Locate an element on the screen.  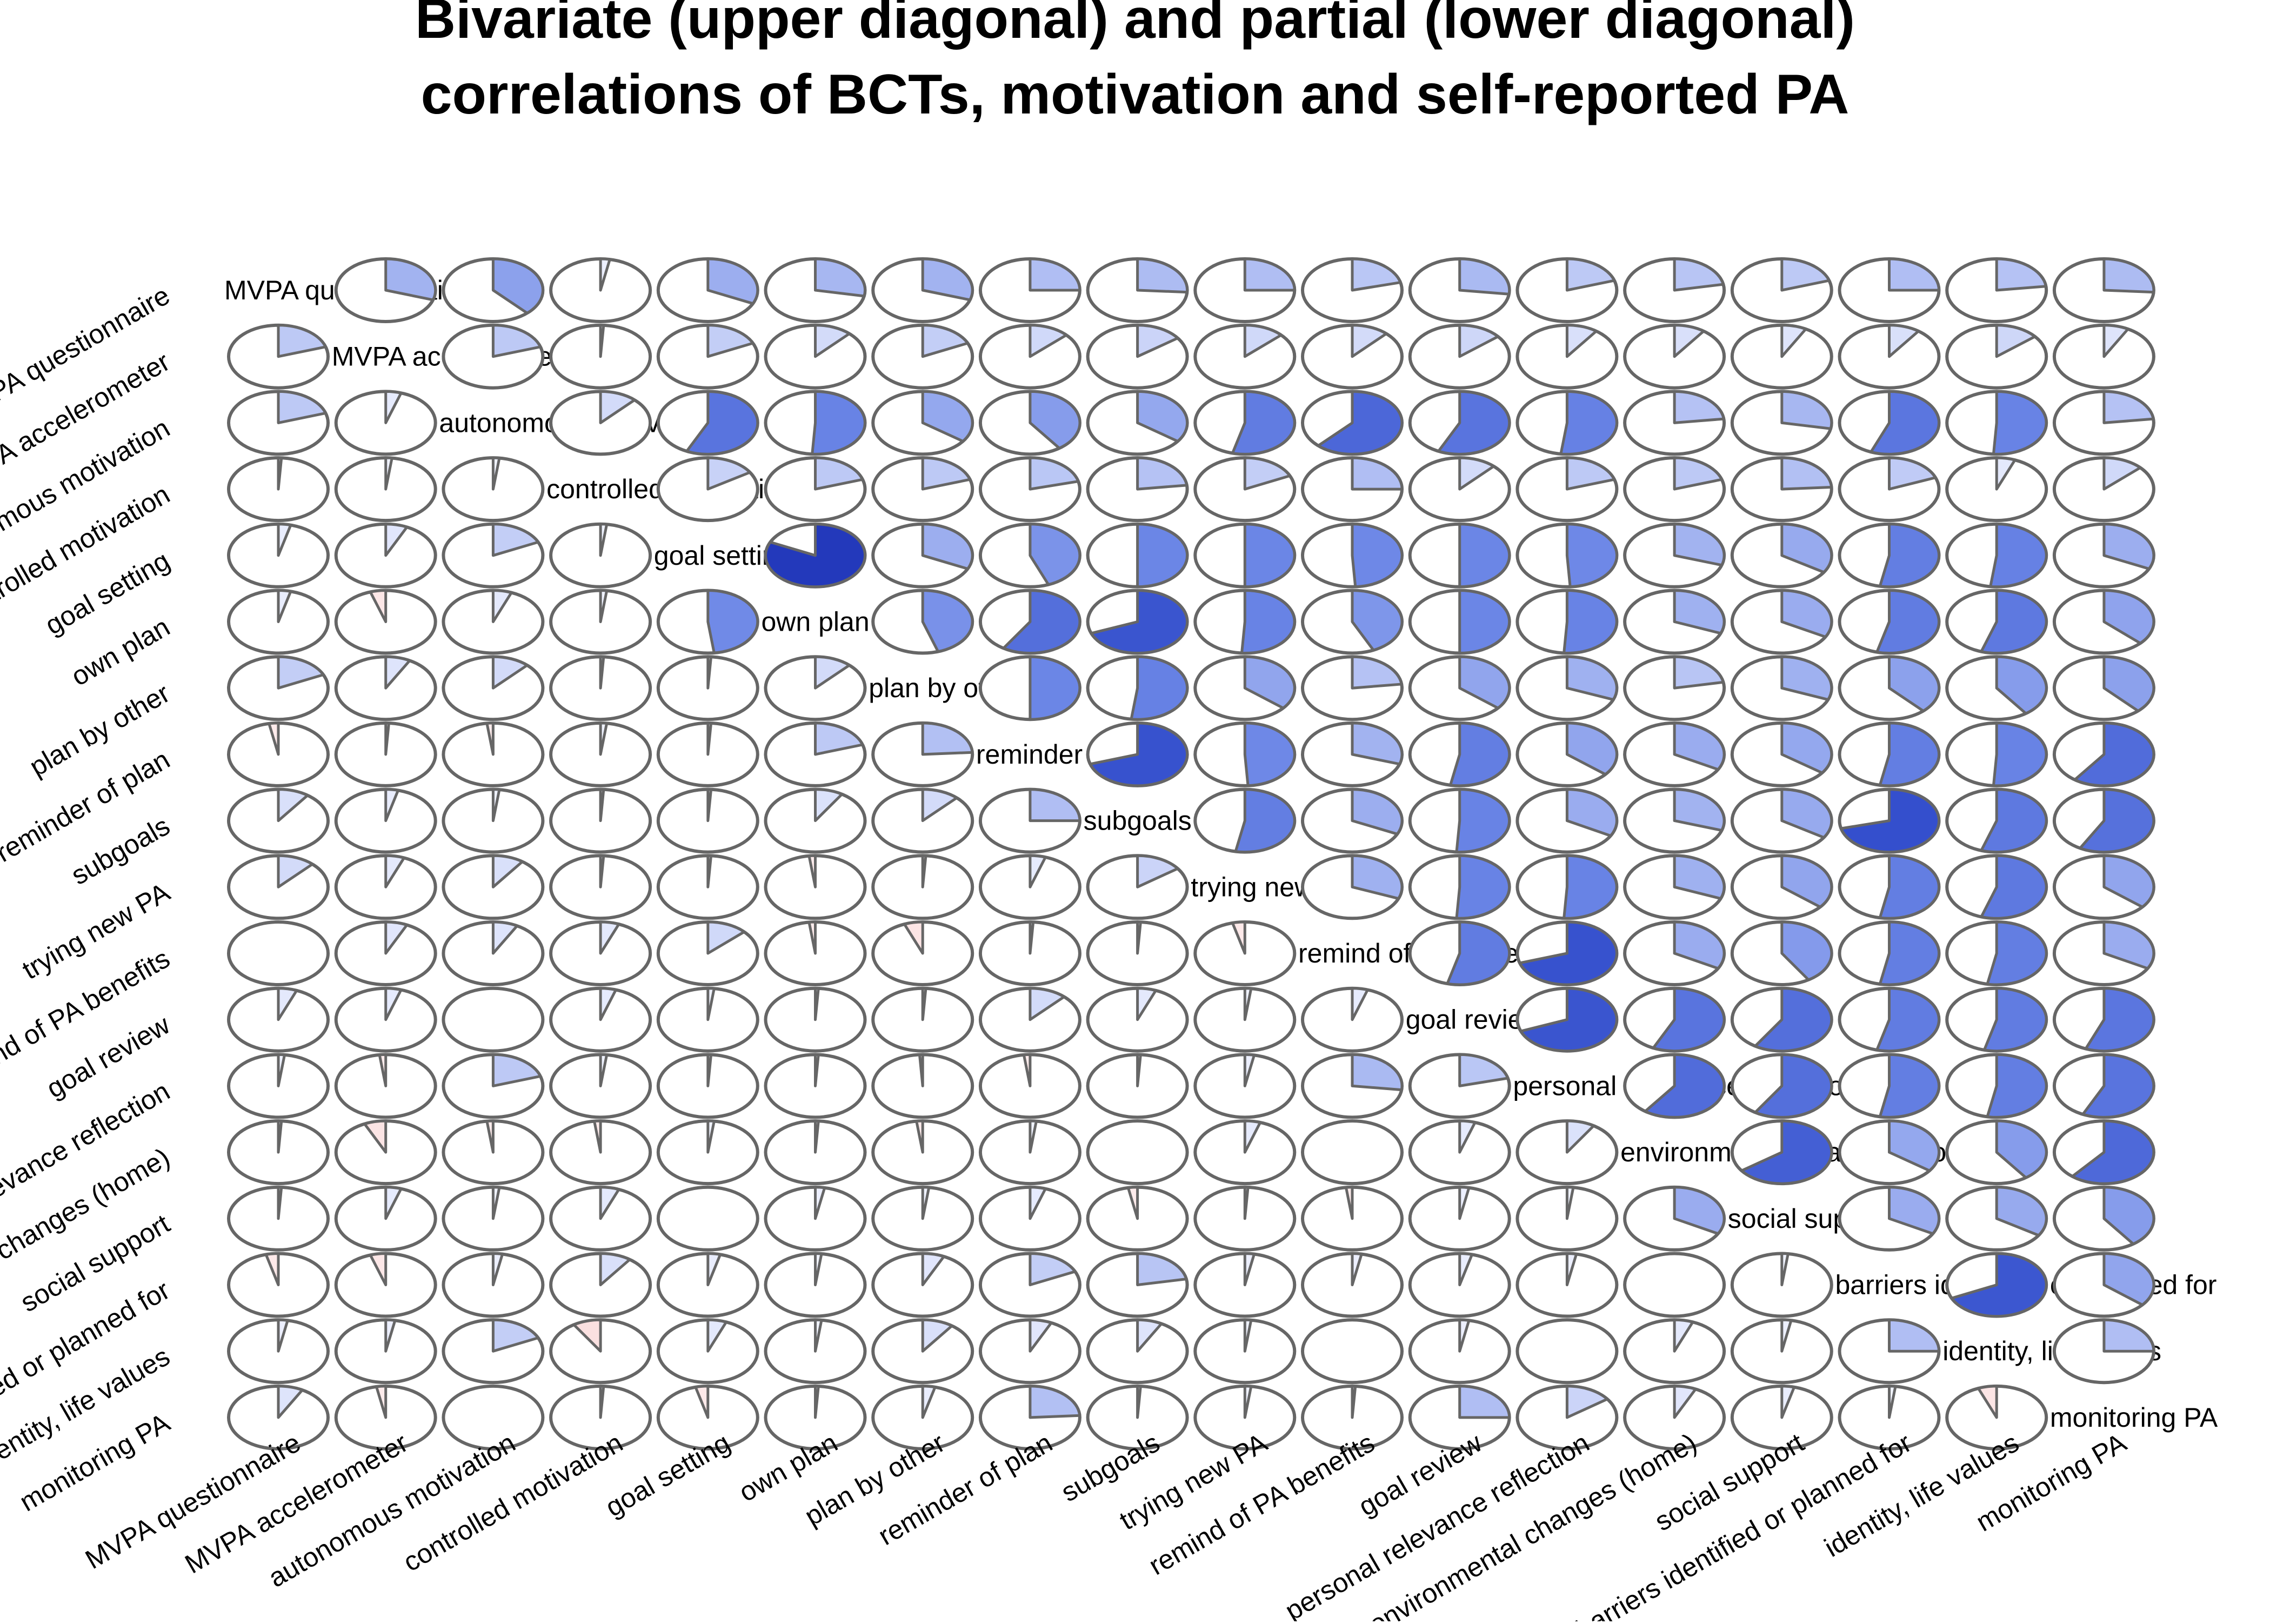
pie-cell-social-support--identity-life-values is located at coordinates (1996, 1218).